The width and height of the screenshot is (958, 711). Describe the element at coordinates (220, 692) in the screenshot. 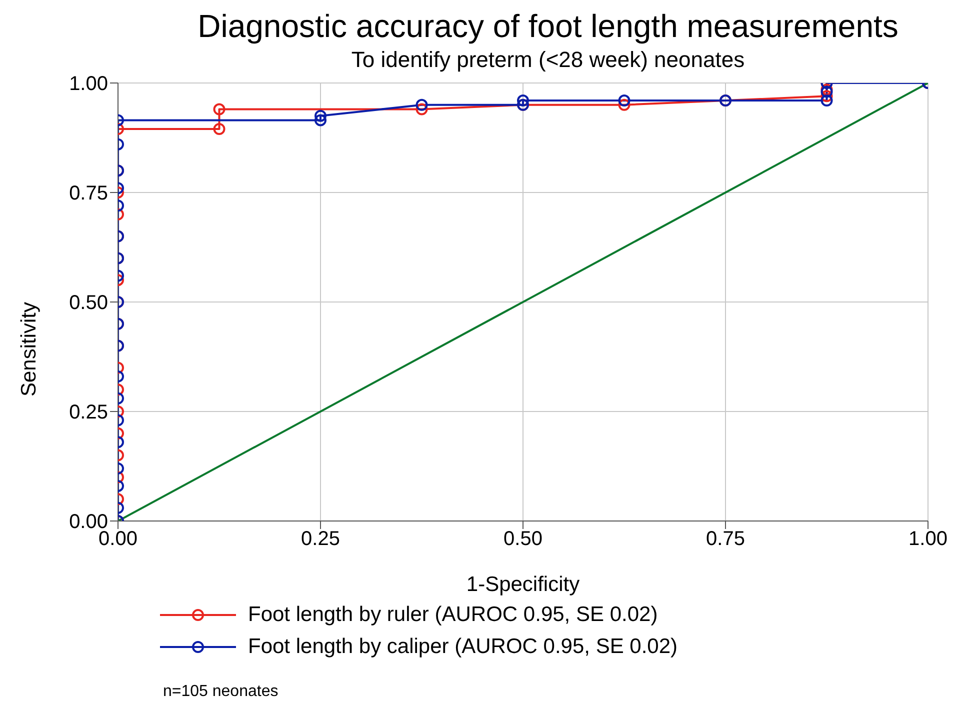

I see `text: n=105 neonates` at that location.